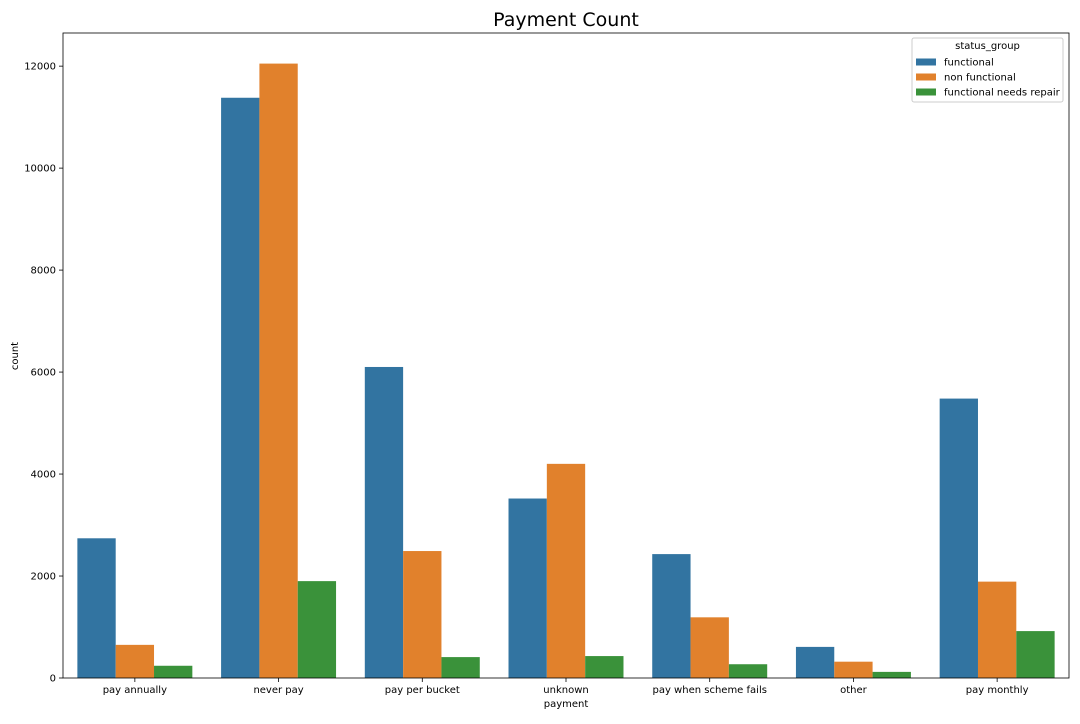 The image size is (1080, 724). Describe the element at coordinates (173, 671) in the screenshot. I see `bar-functional-needs-repair-pay-annually` at that location.